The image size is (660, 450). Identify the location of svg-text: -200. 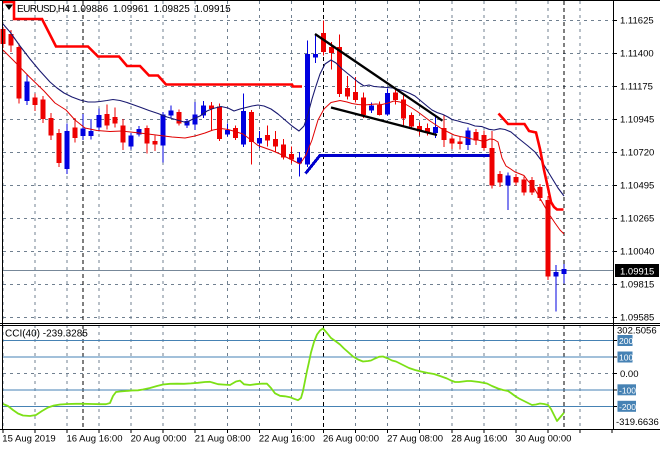
(627, 407).